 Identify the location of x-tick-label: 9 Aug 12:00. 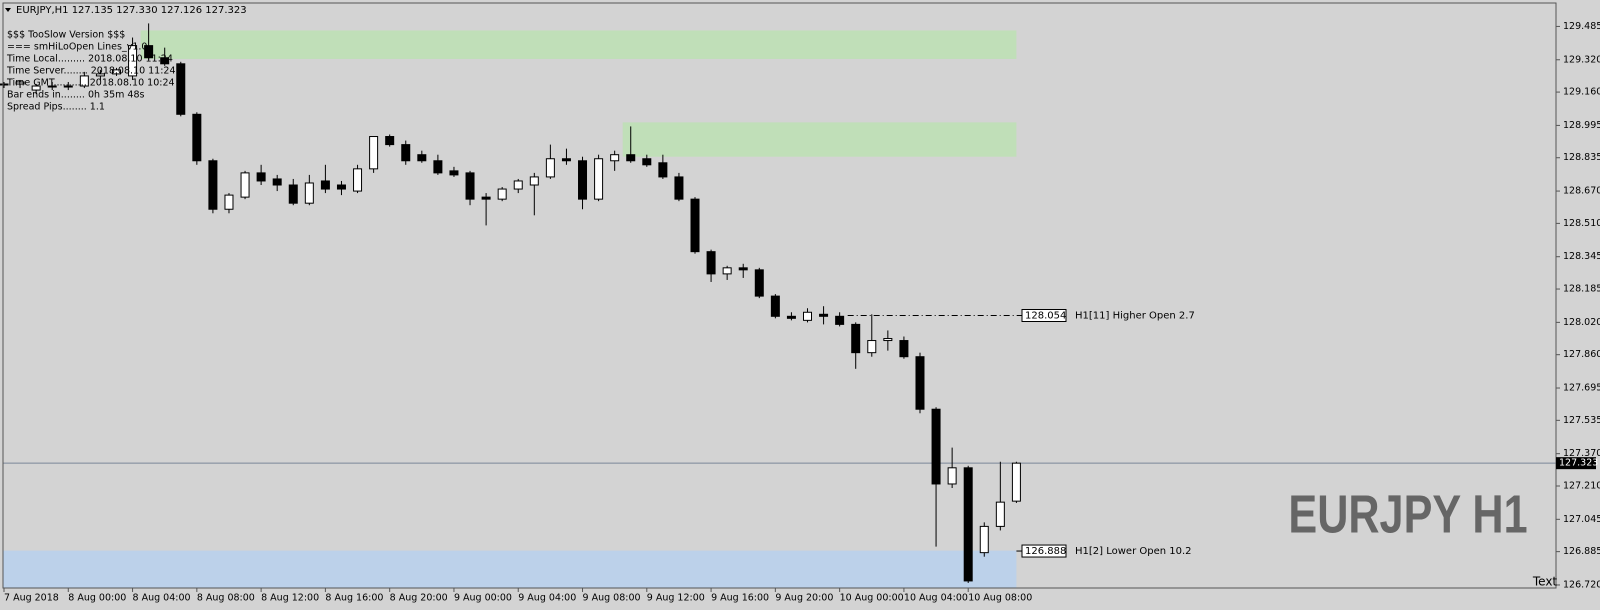
(676, 598).